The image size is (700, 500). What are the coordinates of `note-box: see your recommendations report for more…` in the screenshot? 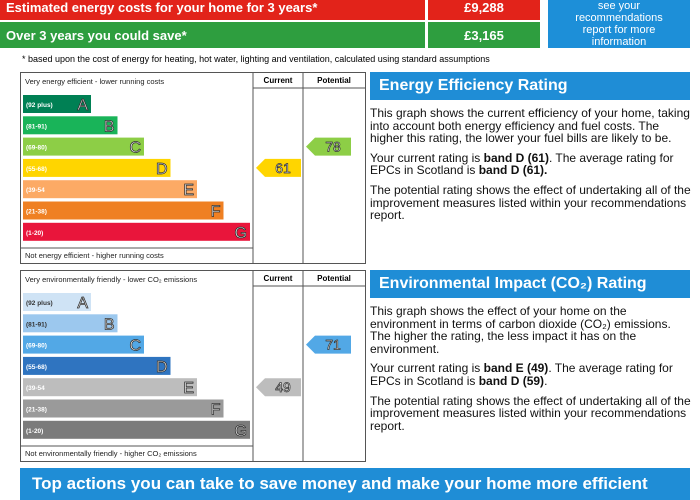 It's located at (619, 24).